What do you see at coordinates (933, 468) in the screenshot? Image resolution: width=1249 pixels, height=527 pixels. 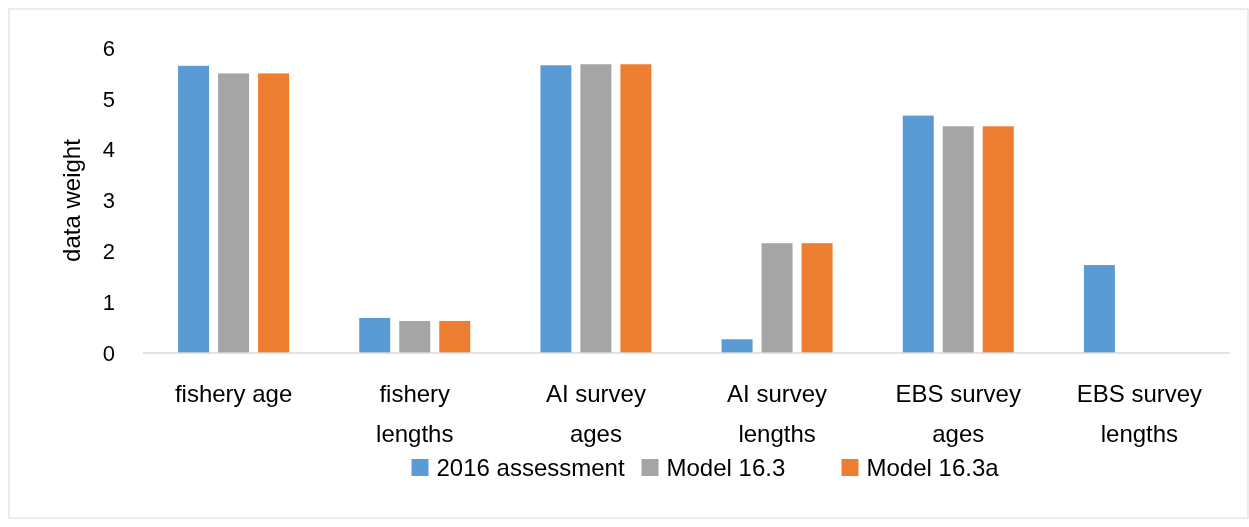 I see `legend-label: Model 16.3a` at bounding box center [933, 468].